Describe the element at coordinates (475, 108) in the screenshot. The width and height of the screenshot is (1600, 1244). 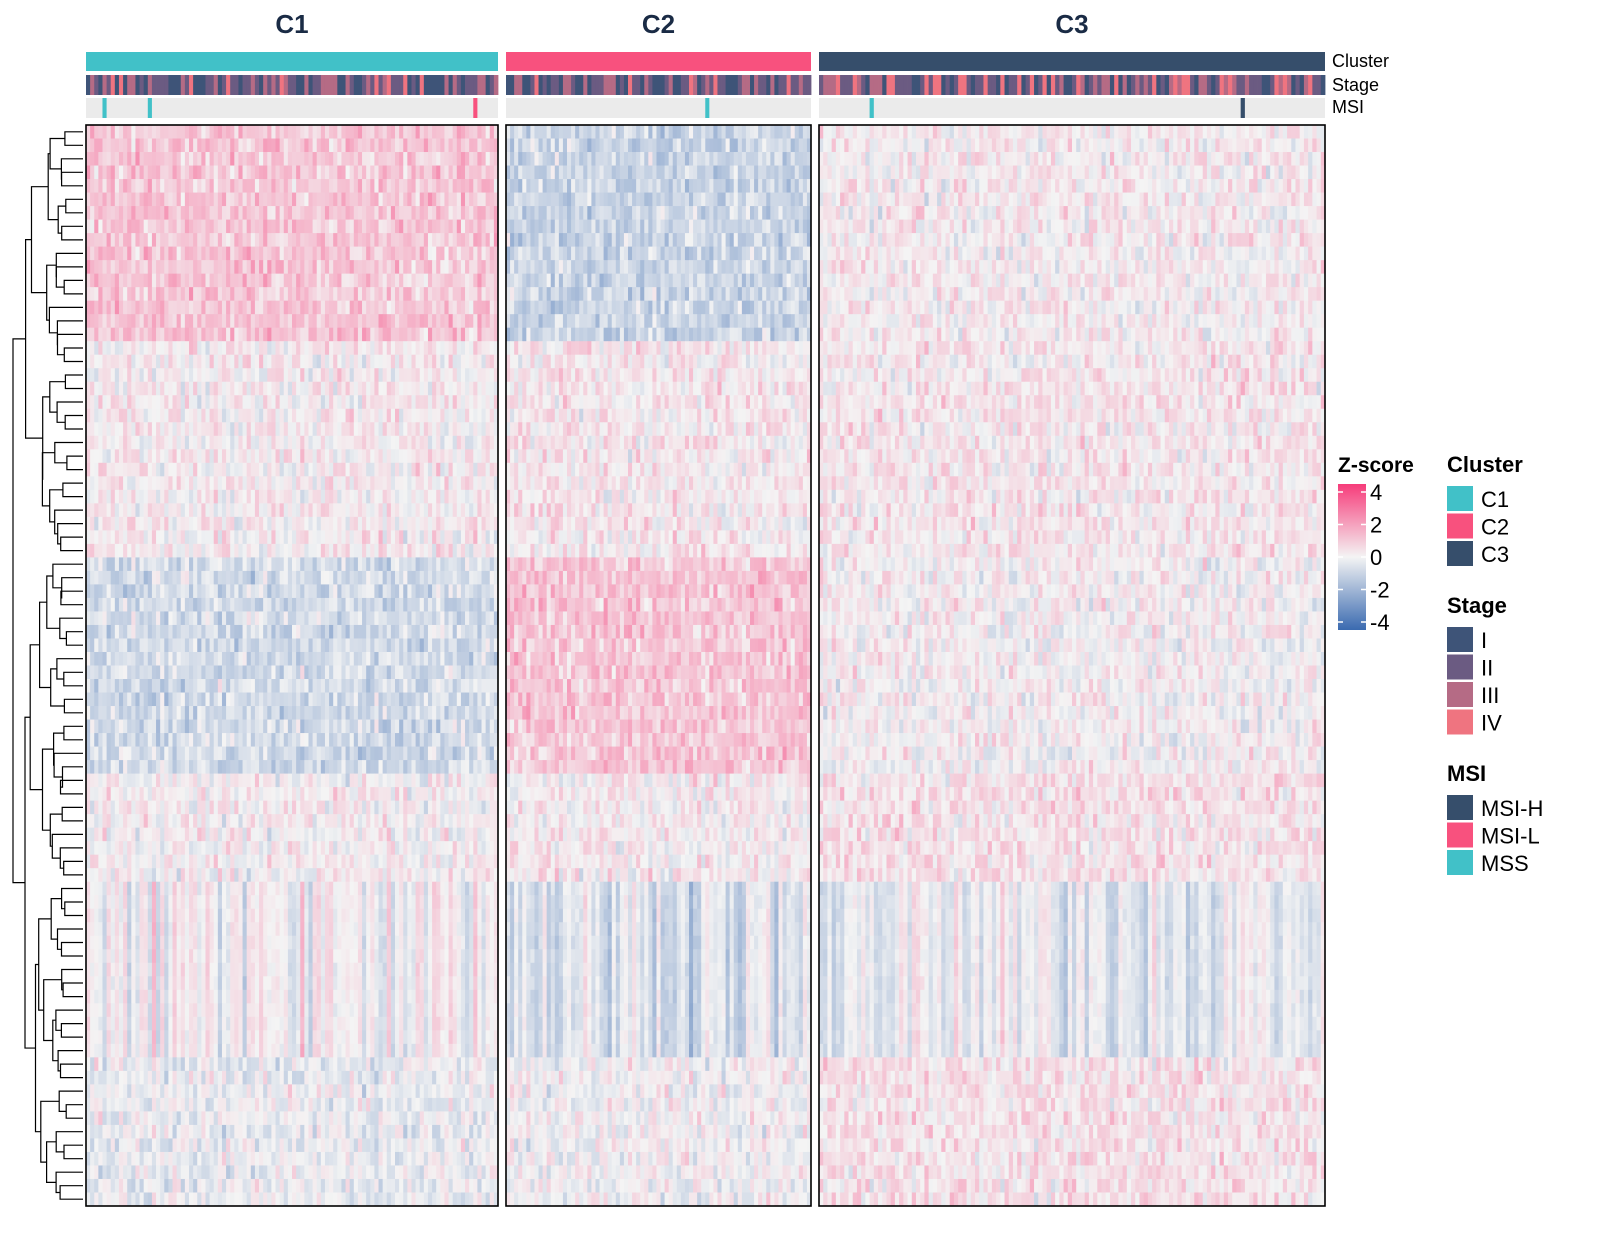
I see `msi-mark-msi-l` at that location.